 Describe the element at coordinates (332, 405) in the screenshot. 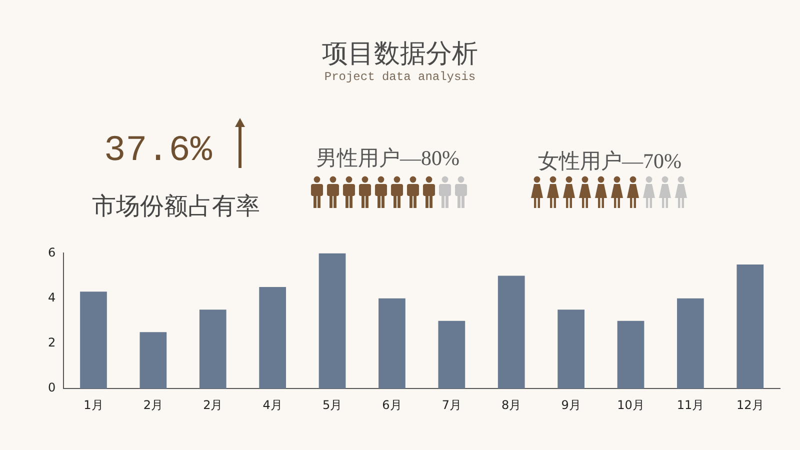

I see `x-tick-label: 5月` at that location.